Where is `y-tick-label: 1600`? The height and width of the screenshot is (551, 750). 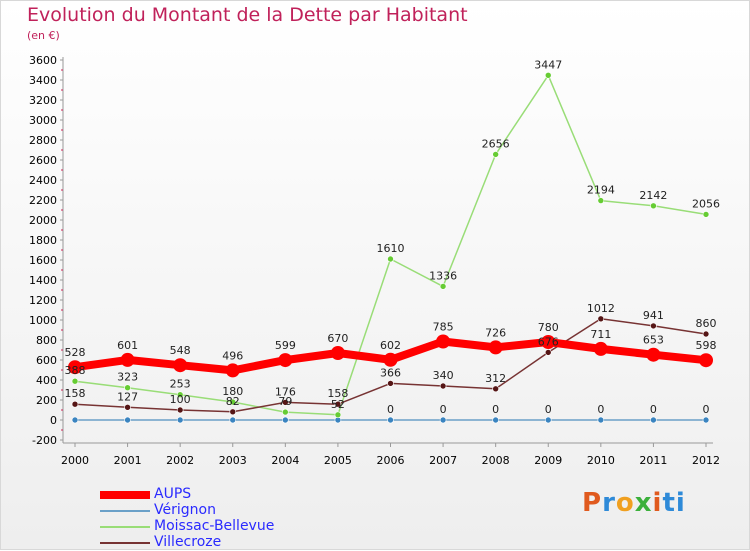 y-tick-label: 1600 is located at coordinates (43, 260).